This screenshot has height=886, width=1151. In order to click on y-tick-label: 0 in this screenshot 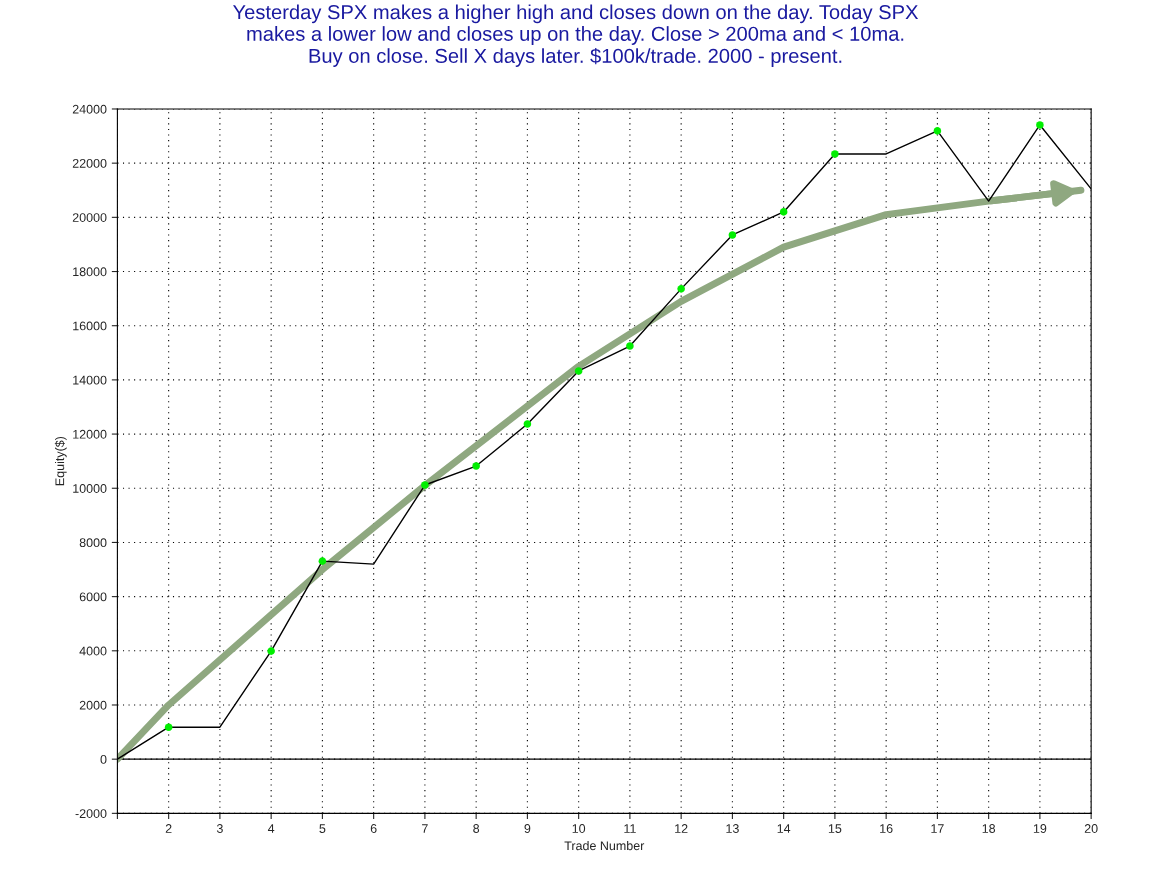, I will do `click(103, 759)`.